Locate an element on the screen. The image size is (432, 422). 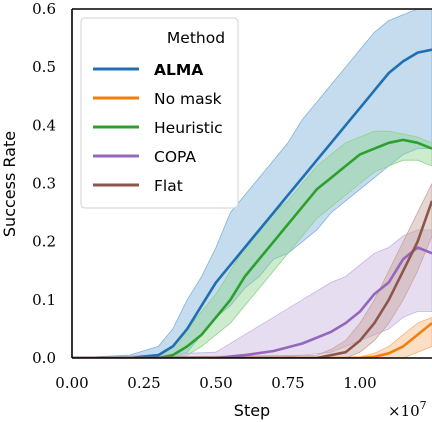
legend-entry-heuristic: Heuristic is located at coordinates (158, 128).